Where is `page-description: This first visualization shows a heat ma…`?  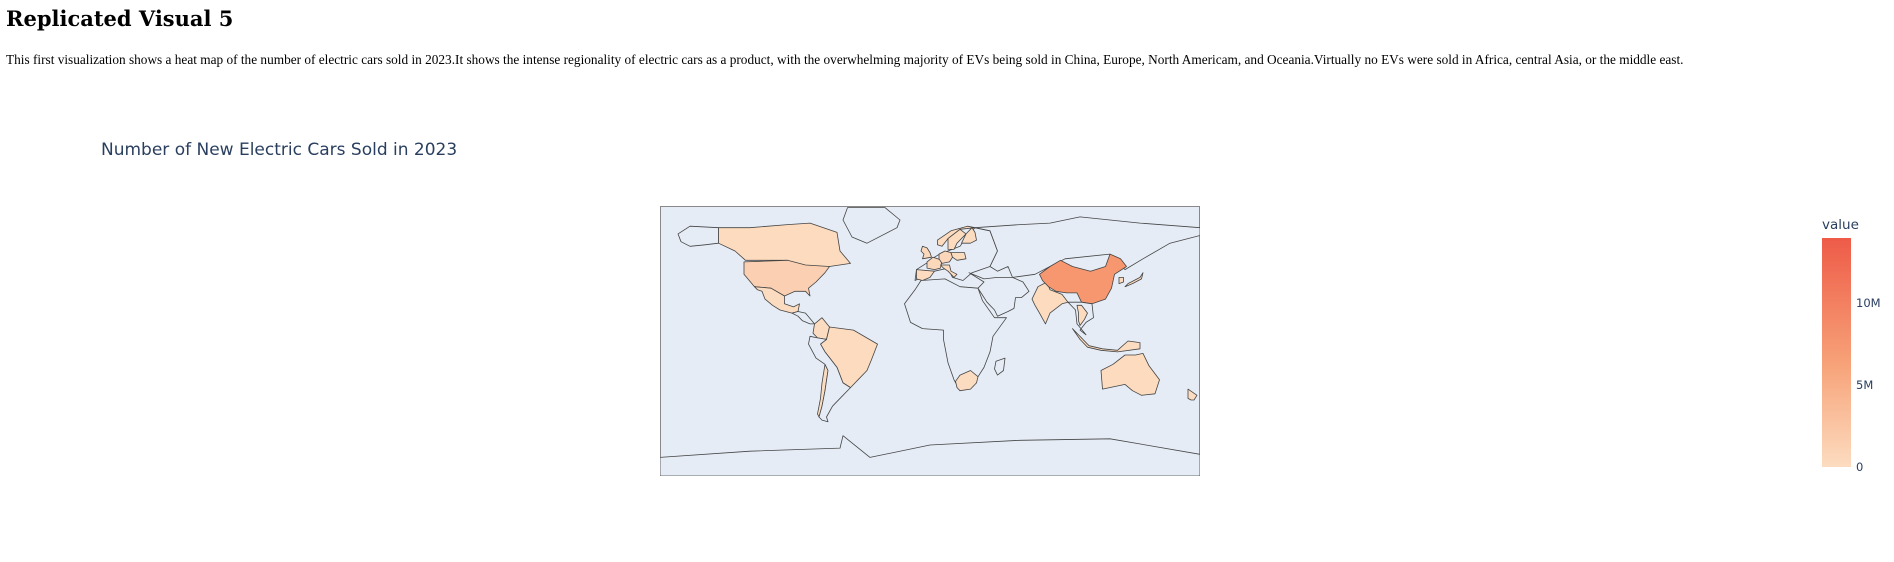 page-description: This first visualization shows a heat ma… is located at coordinates (845, 59).